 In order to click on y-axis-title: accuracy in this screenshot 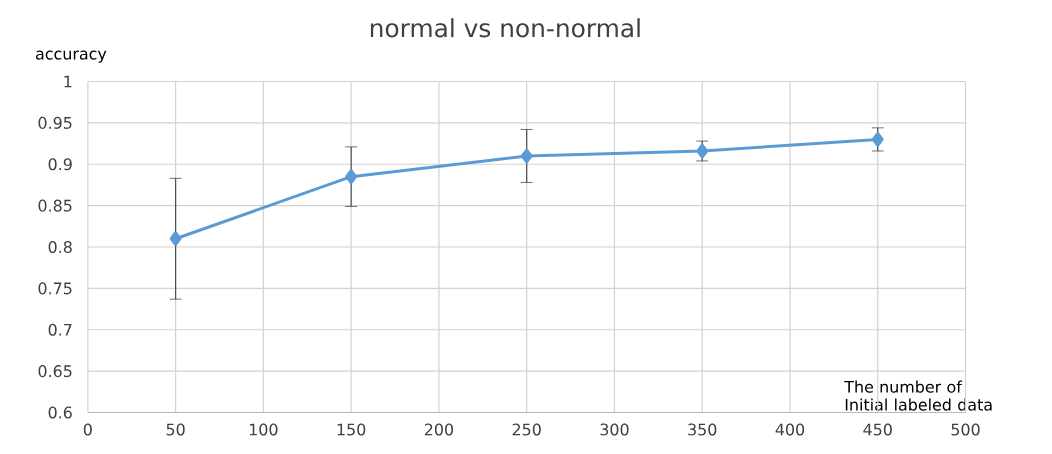, I will do `click(71, 56)`.